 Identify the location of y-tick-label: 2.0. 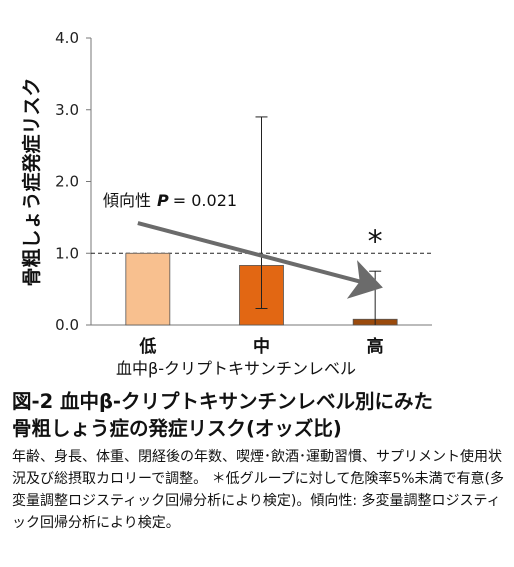
(67, 182).